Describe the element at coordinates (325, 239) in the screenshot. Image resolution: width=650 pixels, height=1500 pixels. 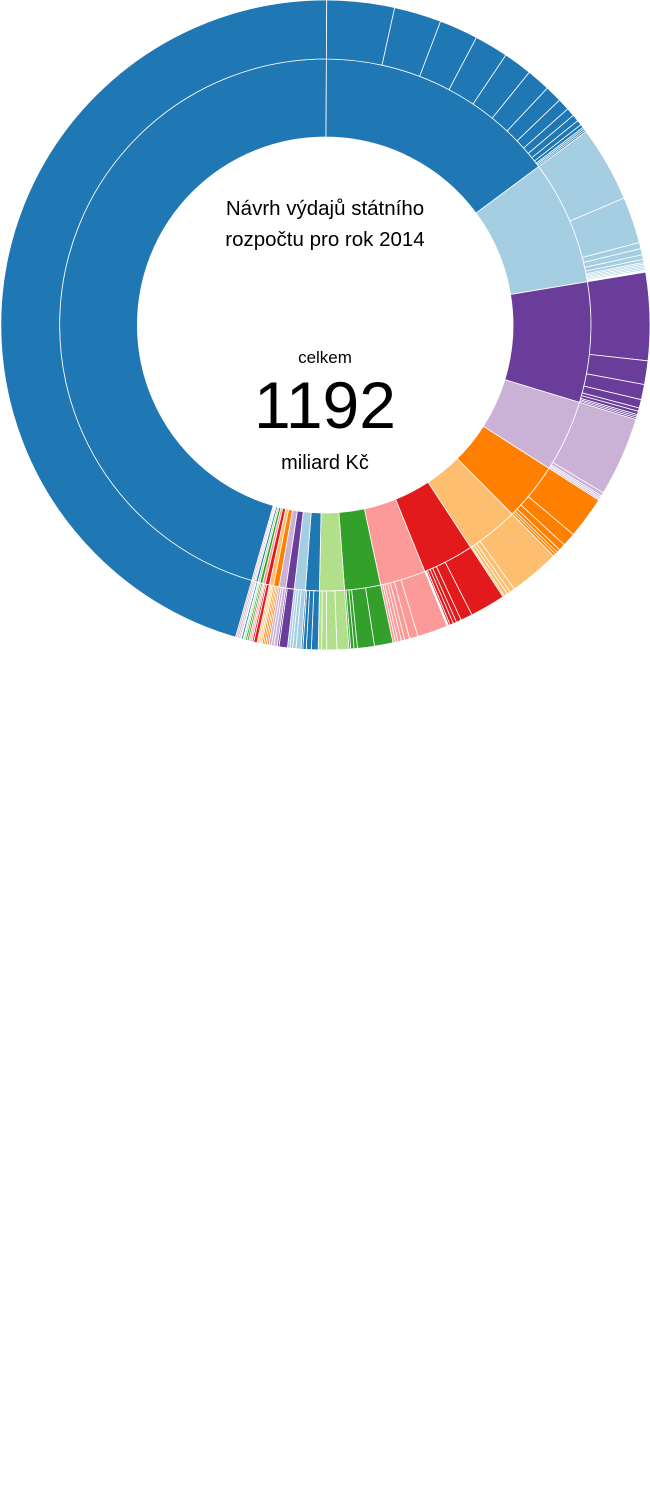
I see `chart-title-line-2: rozpočtu pro rok 2014` at that location.